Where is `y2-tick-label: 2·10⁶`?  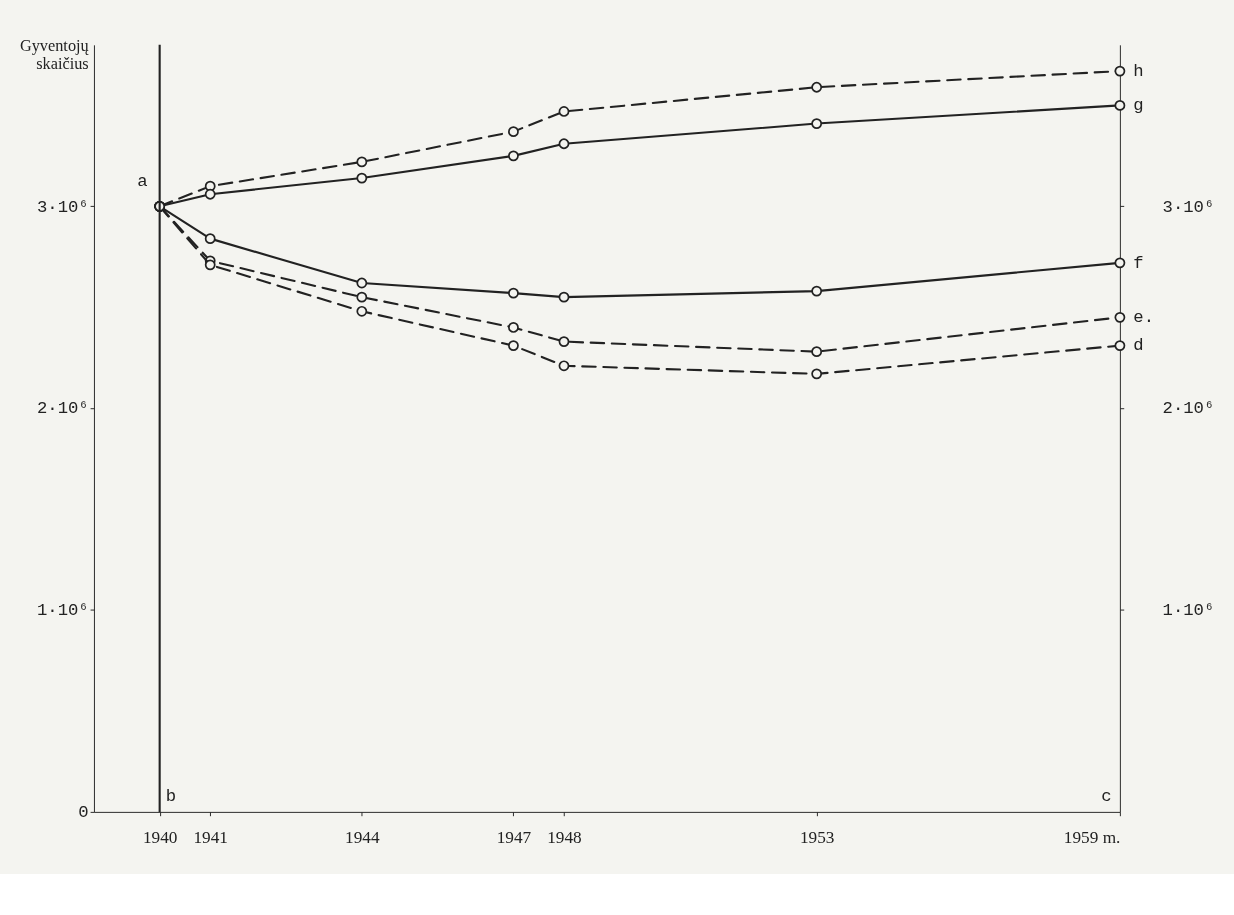
y2-tick-label: 2·10⁶ is located at coordinates (1188, 409).